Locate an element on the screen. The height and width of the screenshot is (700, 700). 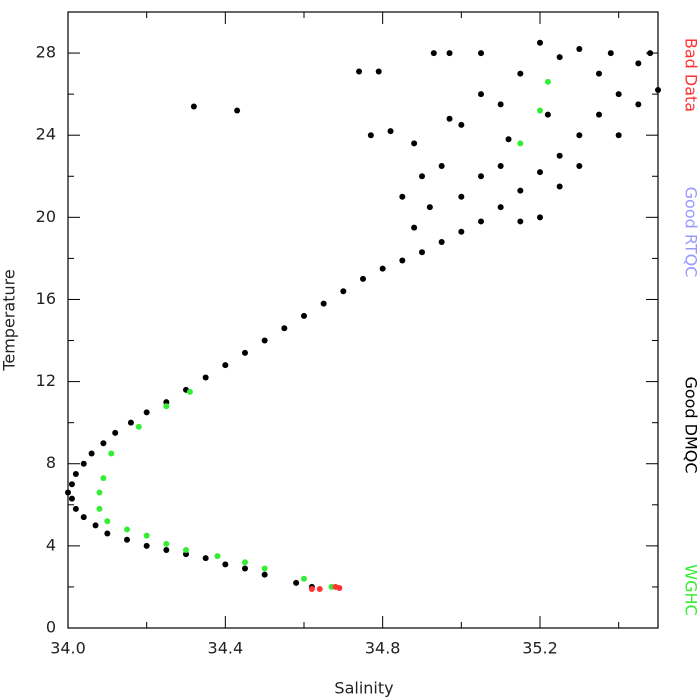
x-tick-label: 34.4 is located at coordinates (226, 648).